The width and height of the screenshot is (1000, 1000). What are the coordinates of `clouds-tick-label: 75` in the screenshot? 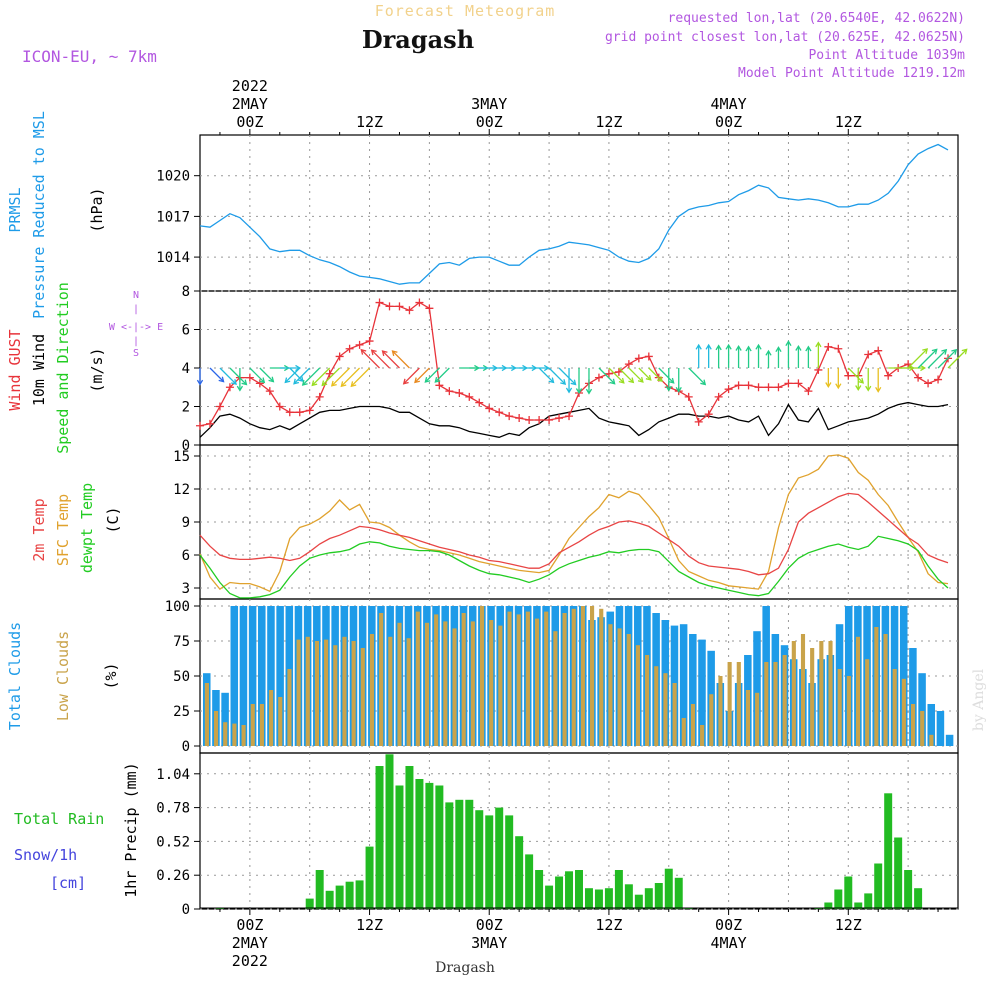 It's located at (181, 642).